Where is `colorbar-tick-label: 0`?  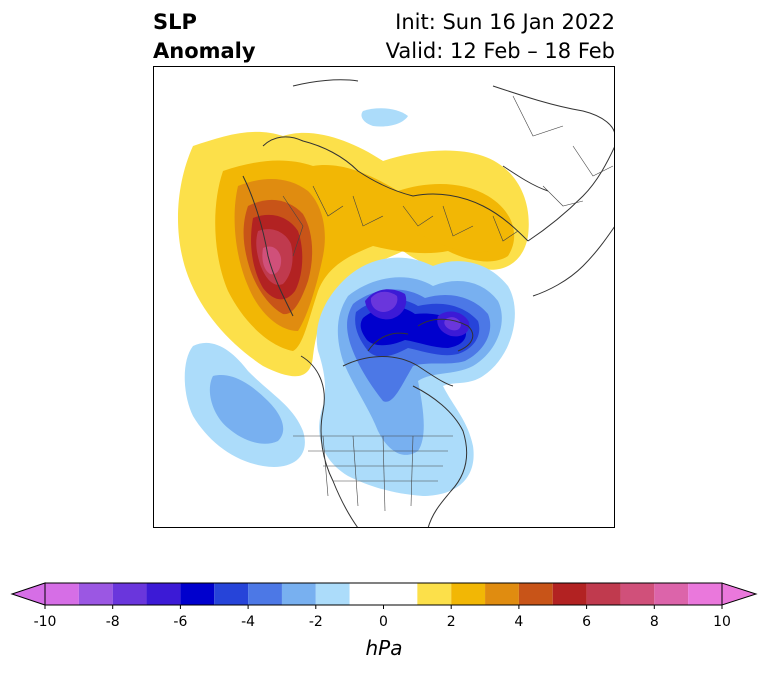
colorbar-tick-label: 0 is located at coordinates (383, 622).